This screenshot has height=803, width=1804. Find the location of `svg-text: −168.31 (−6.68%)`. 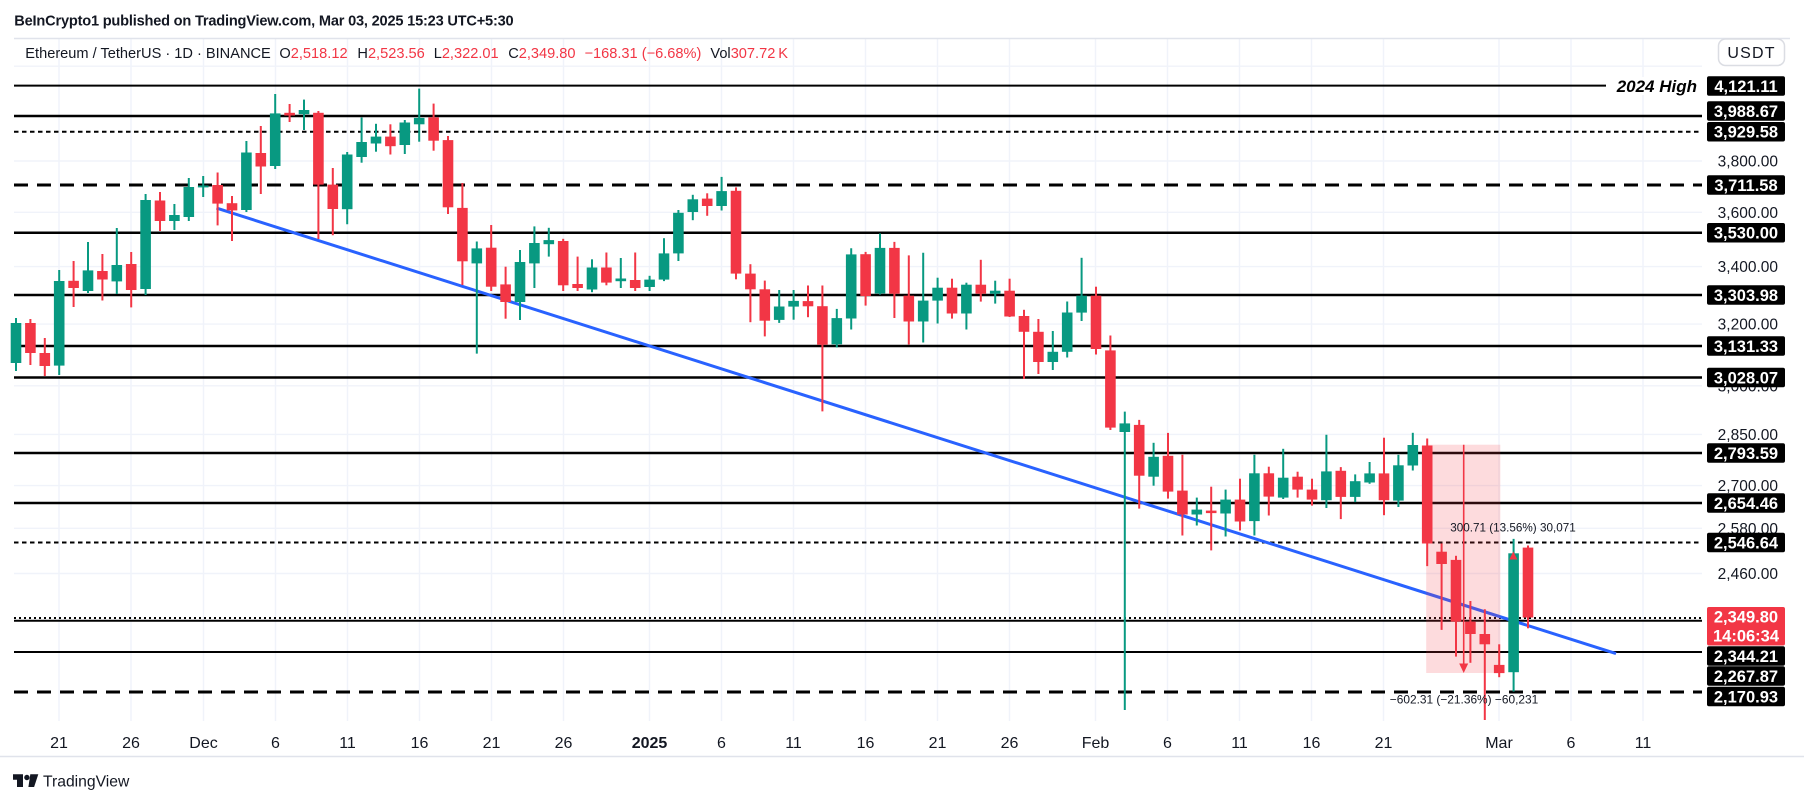

svg-text: −168.31 (−6.68%) is located at coordinates (643, 54).